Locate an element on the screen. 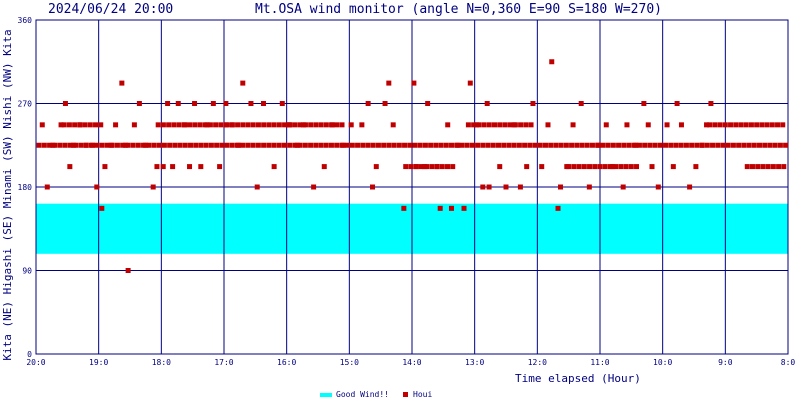 The image size is (800, 400). x-tick-label: 13:0 is located at coordinates (474, 362).